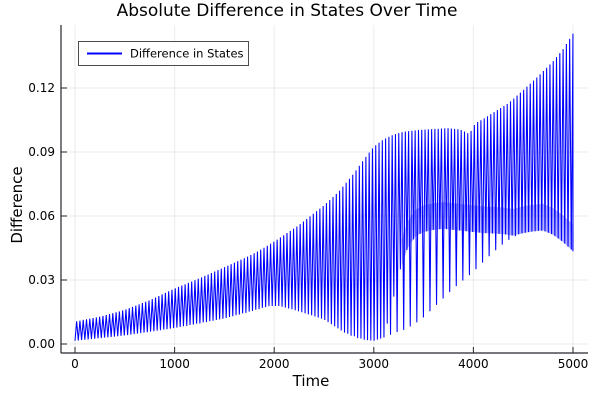  I want to click on density-band, so click(487, 234).